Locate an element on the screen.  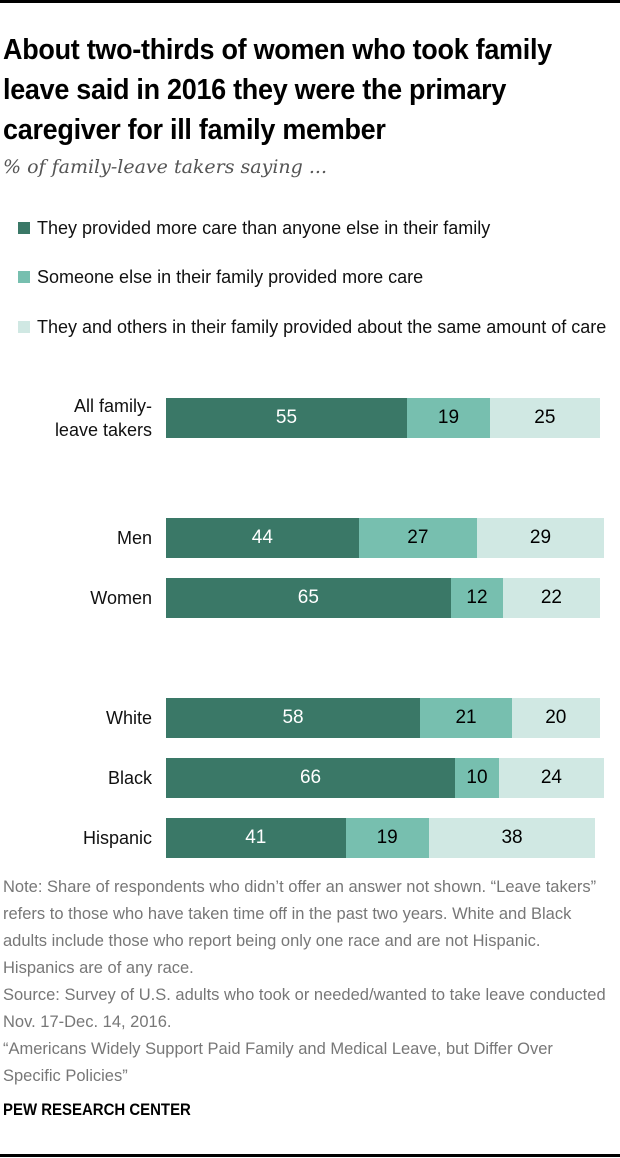
category-label-line: White is located at coordinates (128, 718).